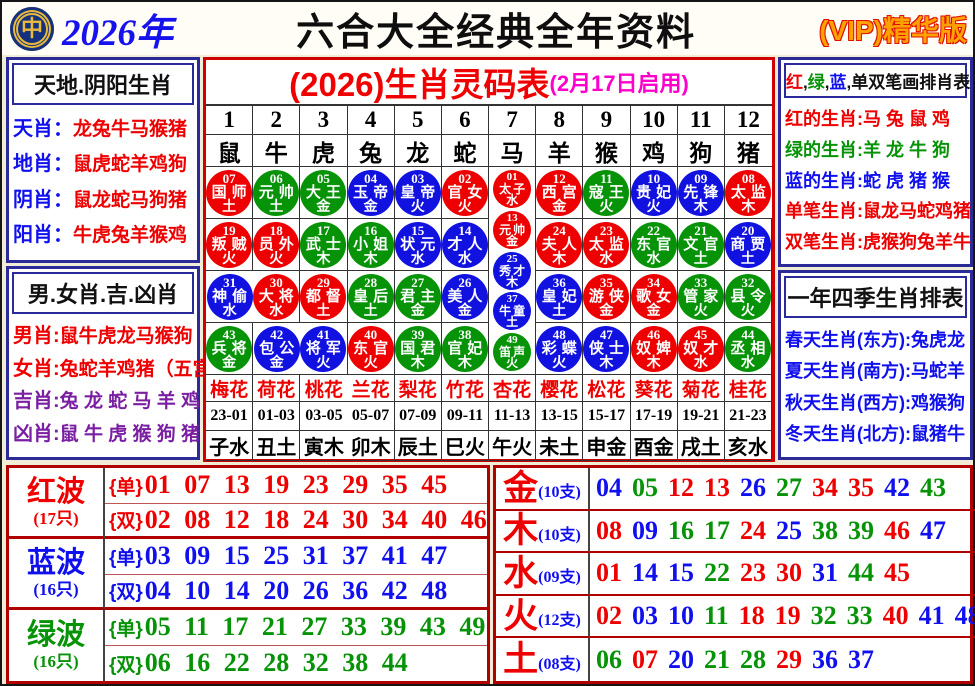 This screenshot has height=686, width=975. I want to click on flower-name: 桃花, so click(324, 388).